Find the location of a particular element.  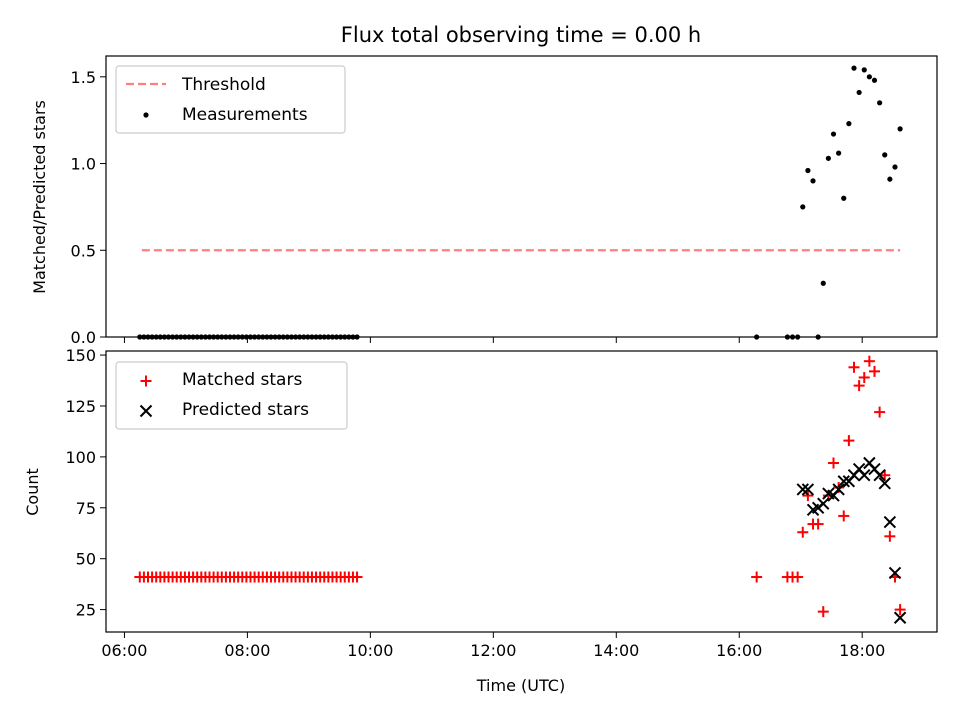

bottom-ytick-label: 125 is located at coordinates (80, 406).